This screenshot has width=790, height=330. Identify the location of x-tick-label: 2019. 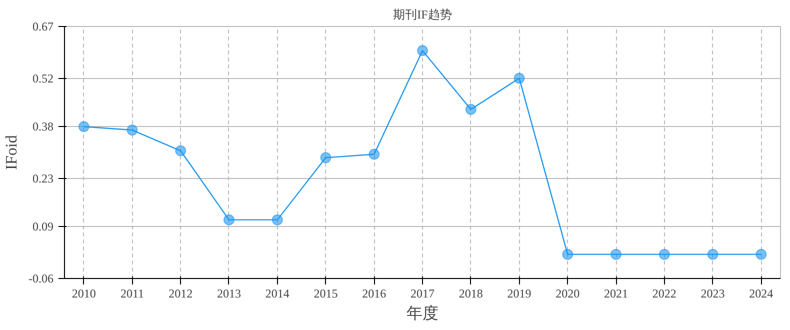
(519, 293).